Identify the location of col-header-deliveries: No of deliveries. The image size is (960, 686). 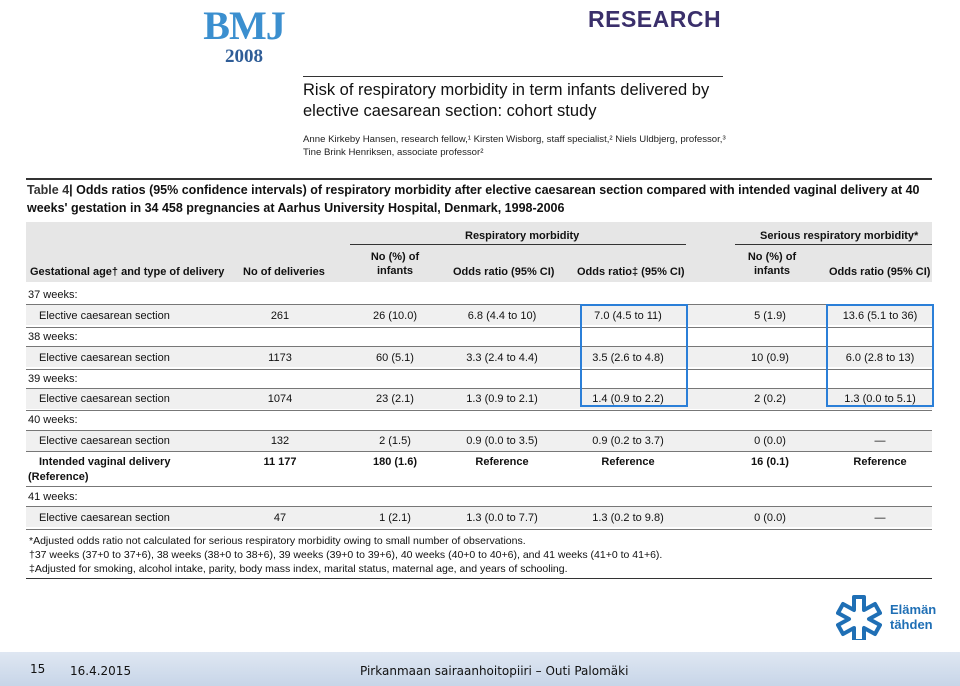
(284, 272).